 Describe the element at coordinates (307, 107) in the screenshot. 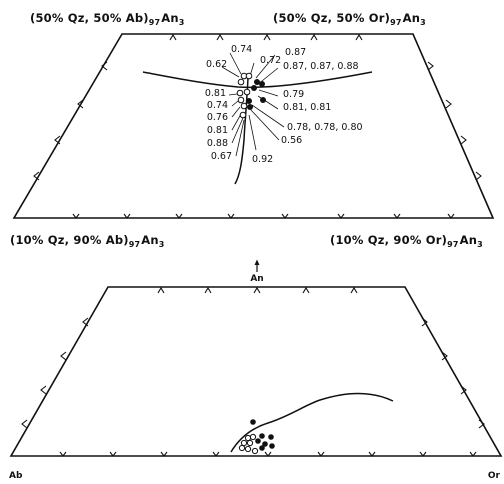

I see `value-label: 0.81, 0.81` at that location.